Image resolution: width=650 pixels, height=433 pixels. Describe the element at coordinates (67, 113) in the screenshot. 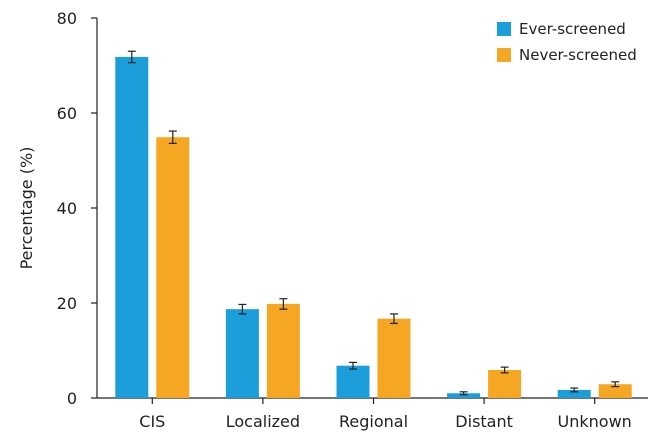

I see `y-tick-label: 60` at that location.